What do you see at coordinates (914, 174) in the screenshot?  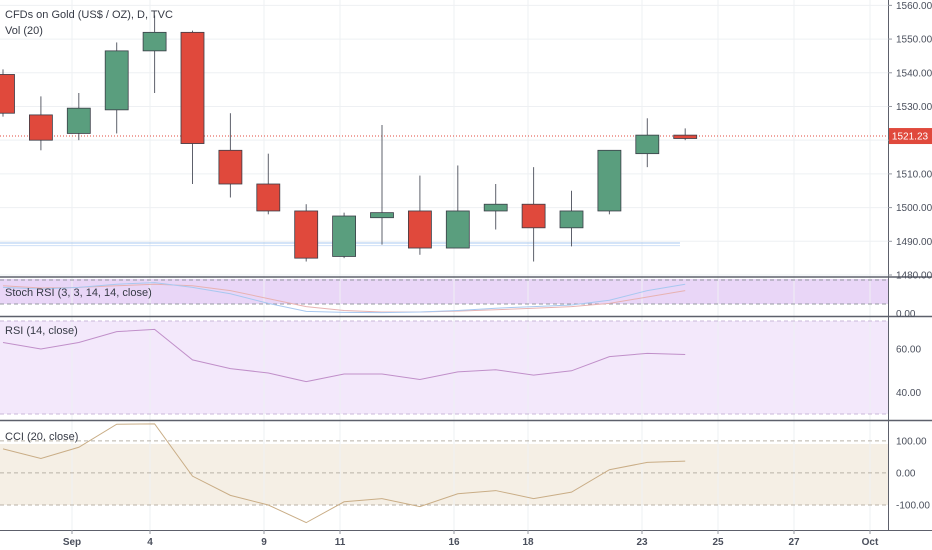 I see `price-tick-label: 1510.00` at bounding box center [914, 174].